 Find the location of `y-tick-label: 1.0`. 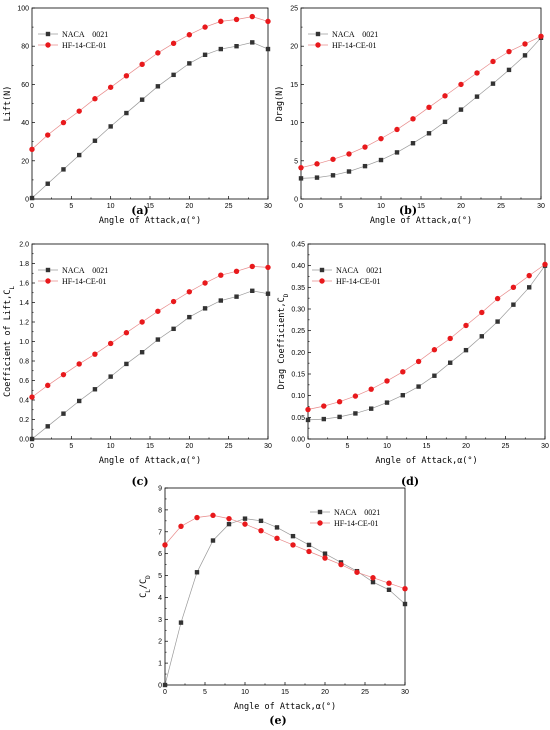

y-tick-label: 1.0 is located at coordinates (24, 342).